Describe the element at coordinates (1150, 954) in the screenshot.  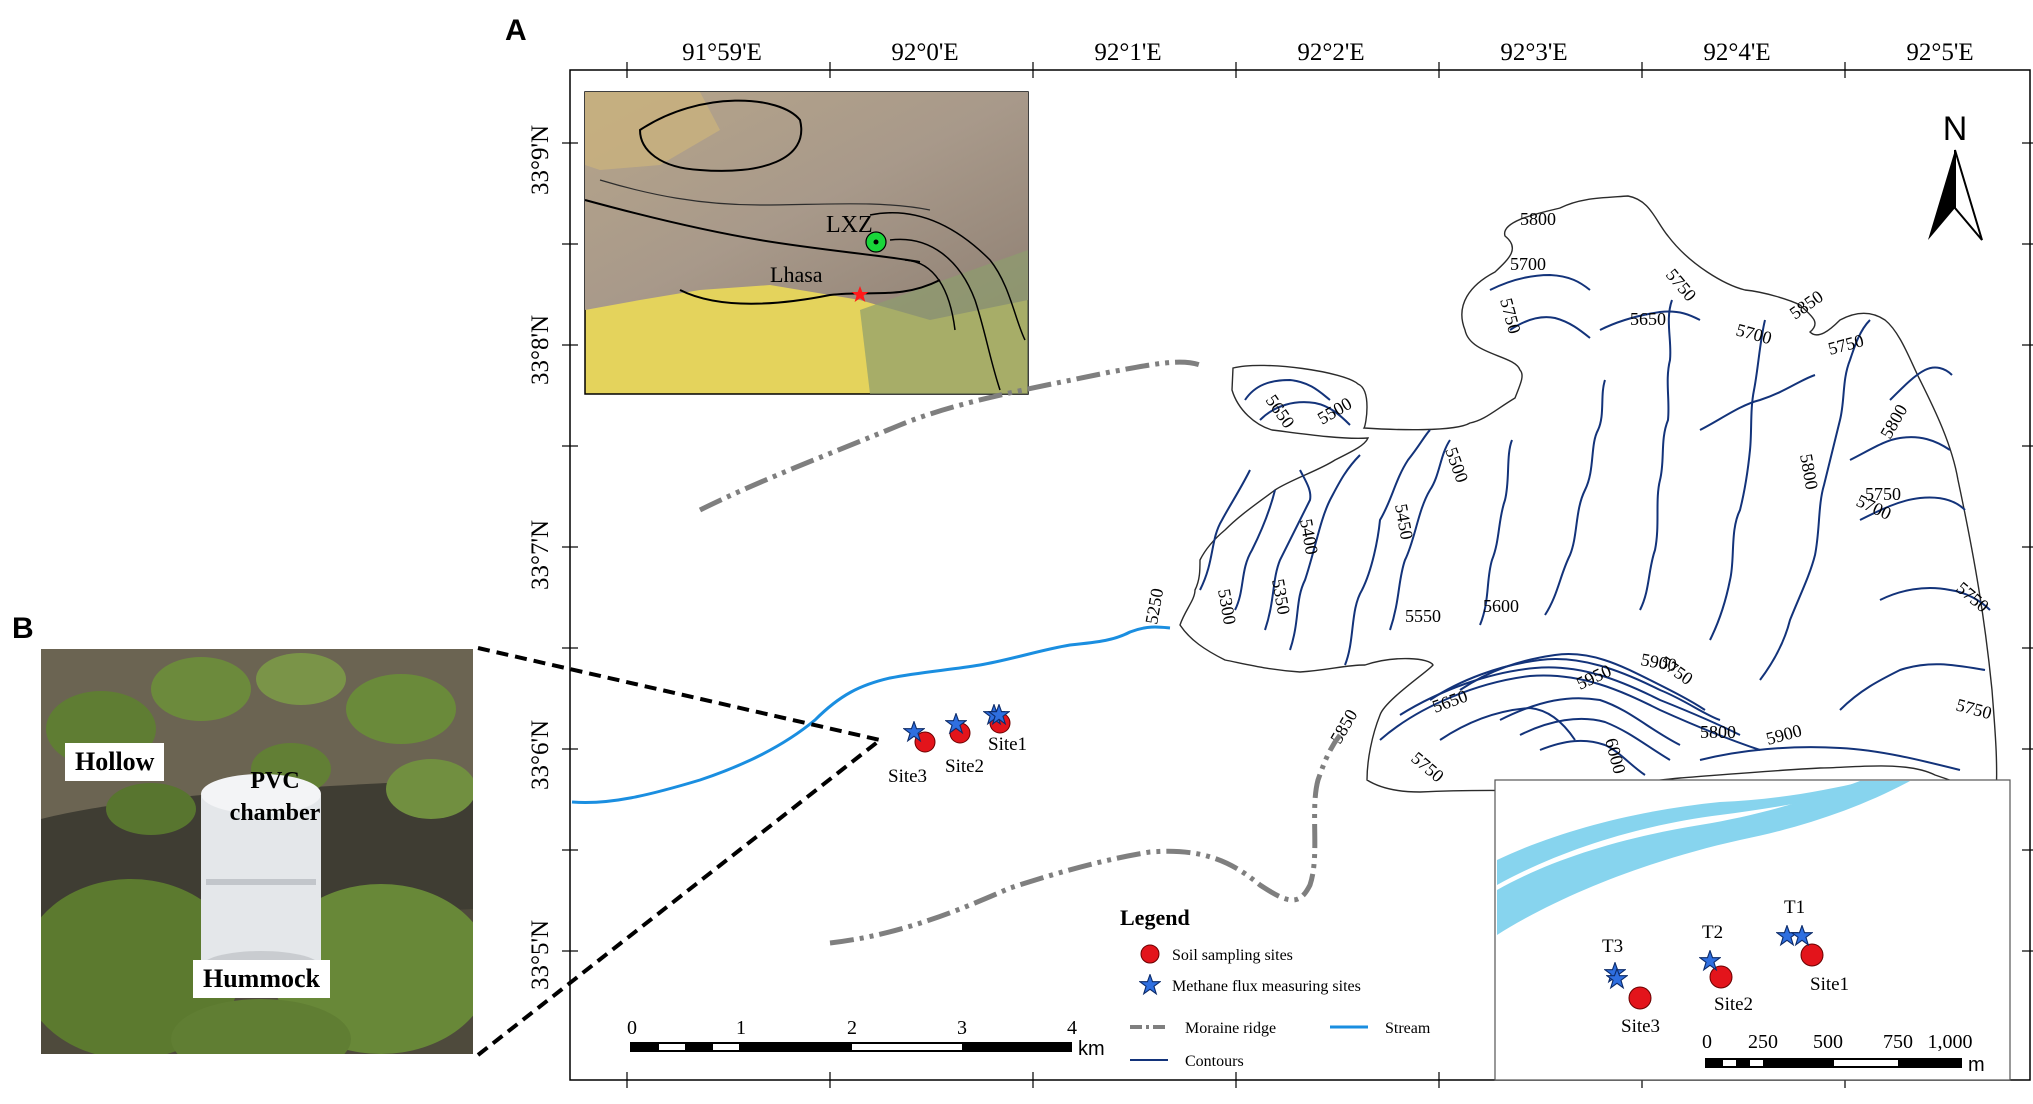
I see `legend-soil-marker` at that location.